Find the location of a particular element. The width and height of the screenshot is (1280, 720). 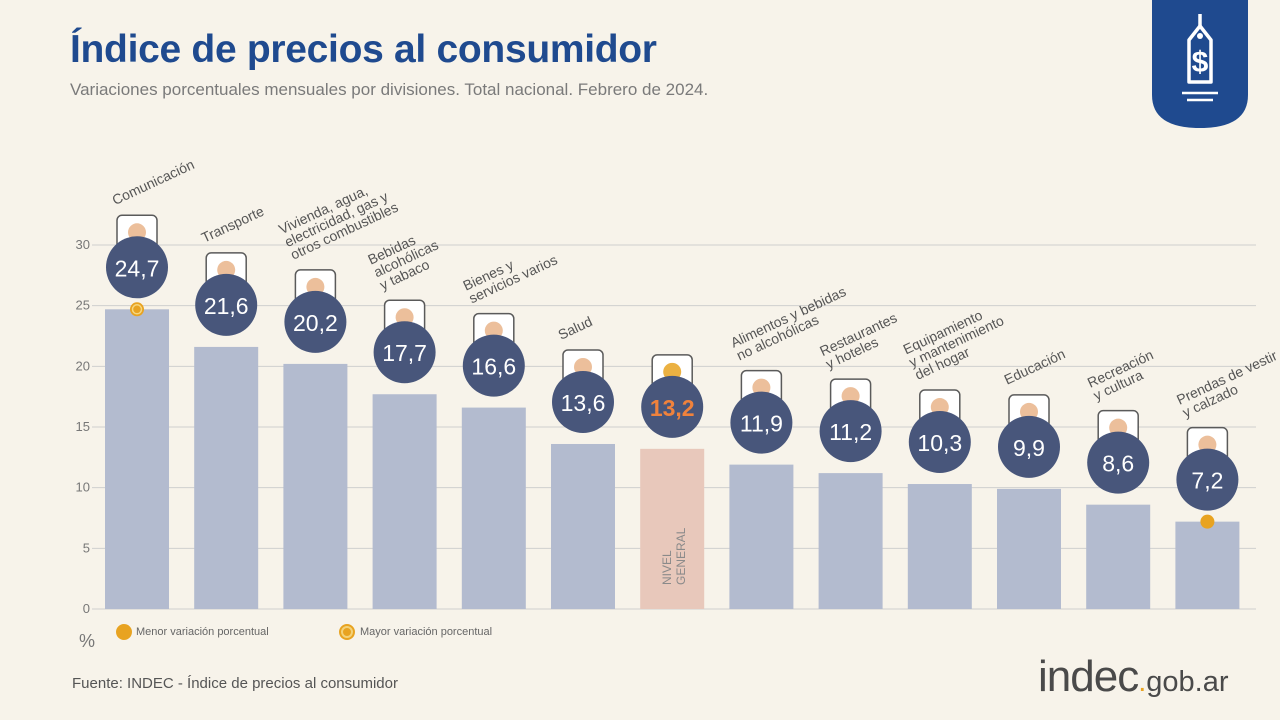

price-tag-icon is located at coordinates (1200, 49).